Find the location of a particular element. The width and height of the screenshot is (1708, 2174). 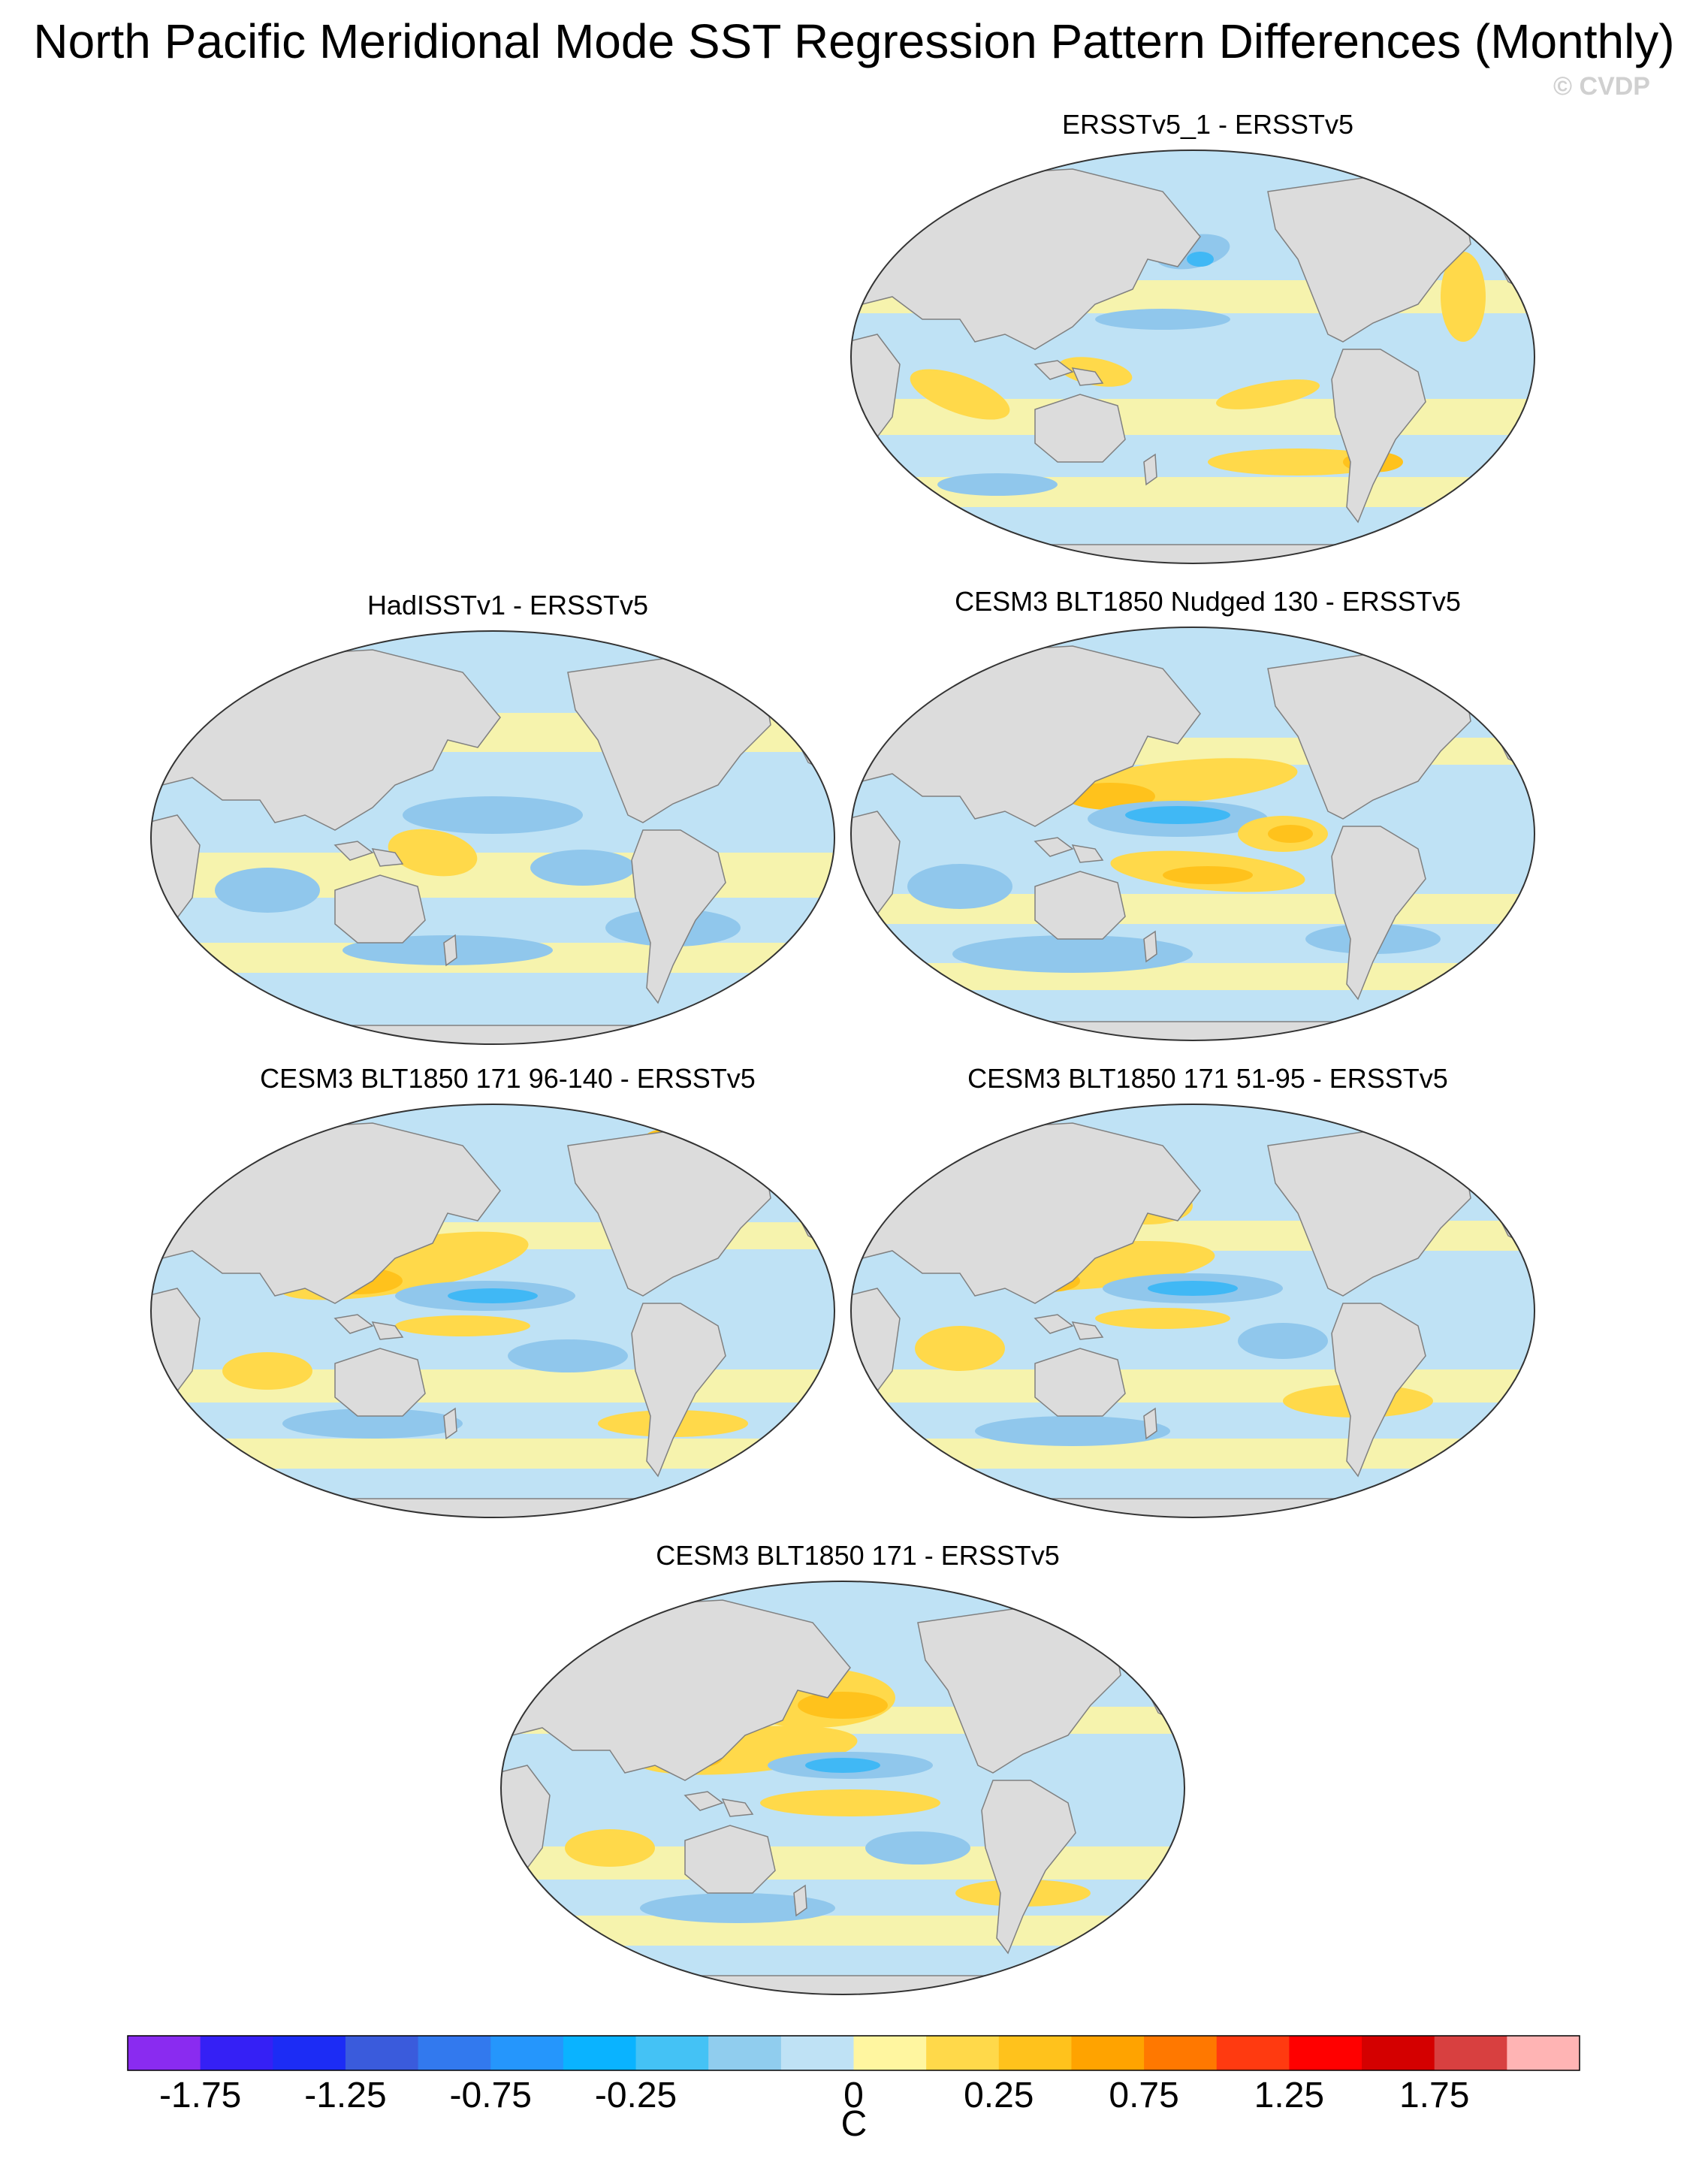

panel-title: CESM3 BLT1850 171 96-140 - ERSSTv5 is located at coordinates (508, 1078).